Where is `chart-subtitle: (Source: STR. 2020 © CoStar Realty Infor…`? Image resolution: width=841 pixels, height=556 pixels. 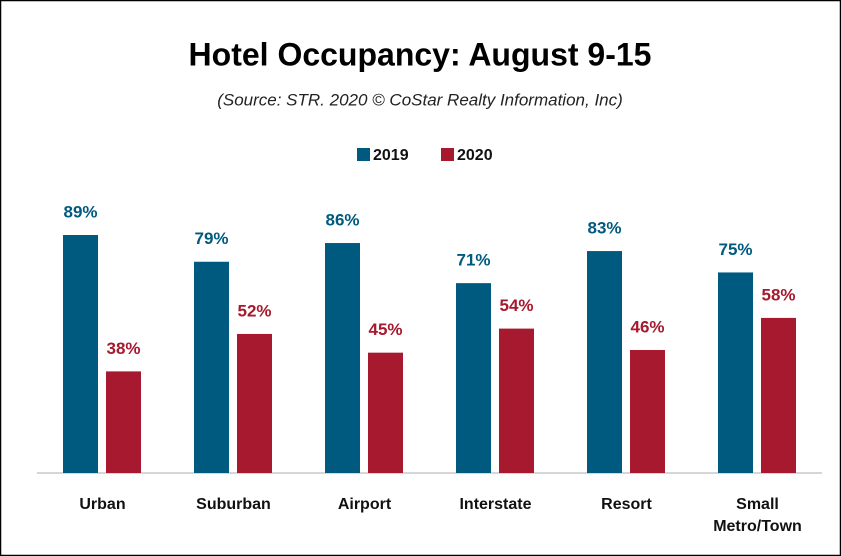 chart-subtitle: (Source: STR. 2020 © CoStar Realty Infor… is located at coordinates (420, 99).